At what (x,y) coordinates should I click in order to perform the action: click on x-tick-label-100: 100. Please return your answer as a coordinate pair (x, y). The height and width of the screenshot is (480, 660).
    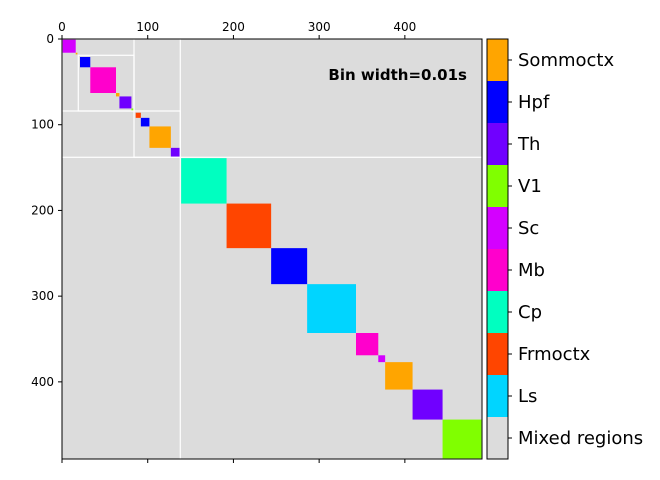
    Looking at the image, I should click on (147, 27).